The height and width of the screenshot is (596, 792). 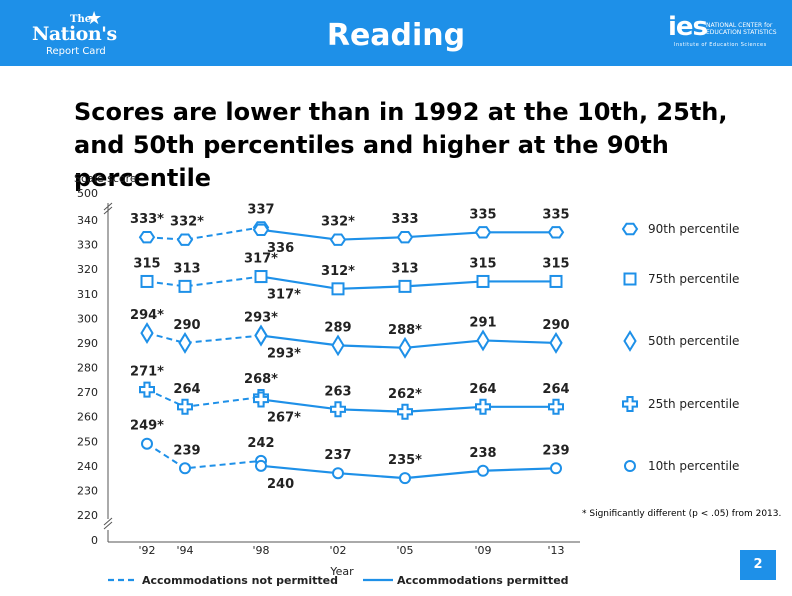 I want to click on data-label: 317*, so click(x=284, y=295).